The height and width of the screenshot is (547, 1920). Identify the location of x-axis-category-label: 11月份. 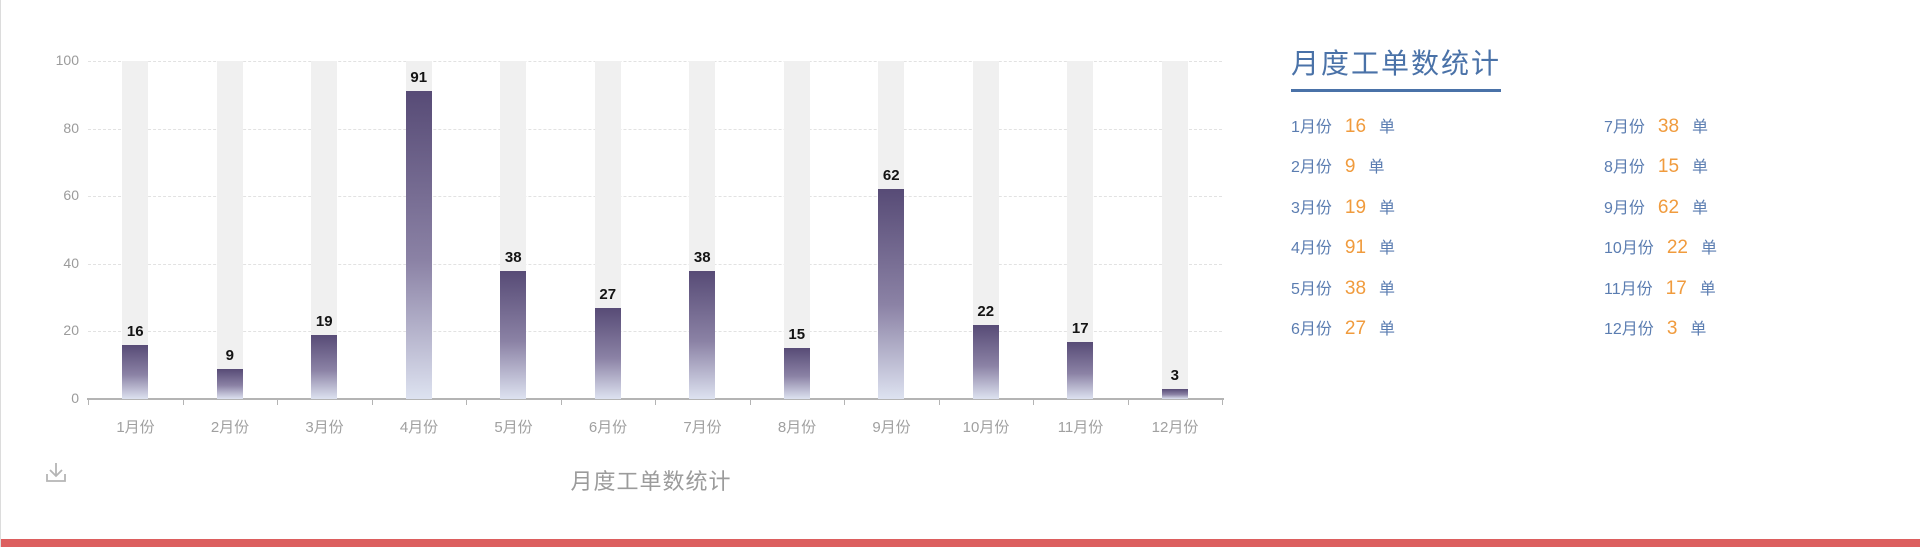
(1080, 427).